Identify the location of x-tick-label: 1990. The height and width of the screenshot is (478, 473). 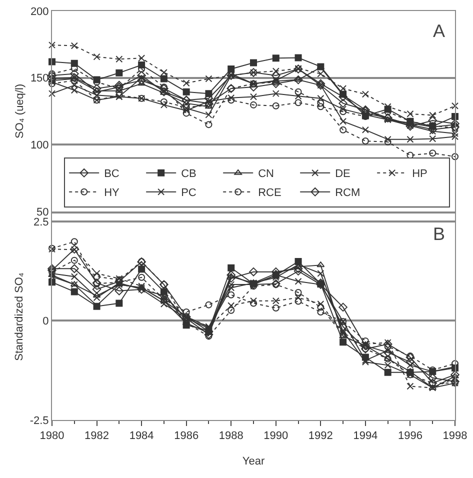
(276, 436).